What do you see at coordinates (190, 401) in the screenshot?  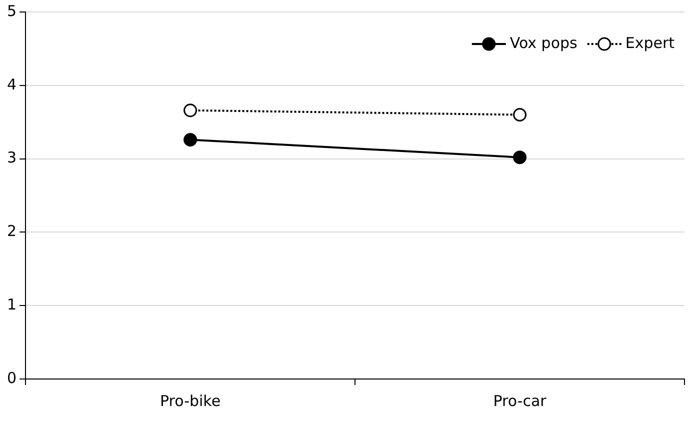 I see `x-tick-label: Pro-bike` at bounding box center [190, 401].